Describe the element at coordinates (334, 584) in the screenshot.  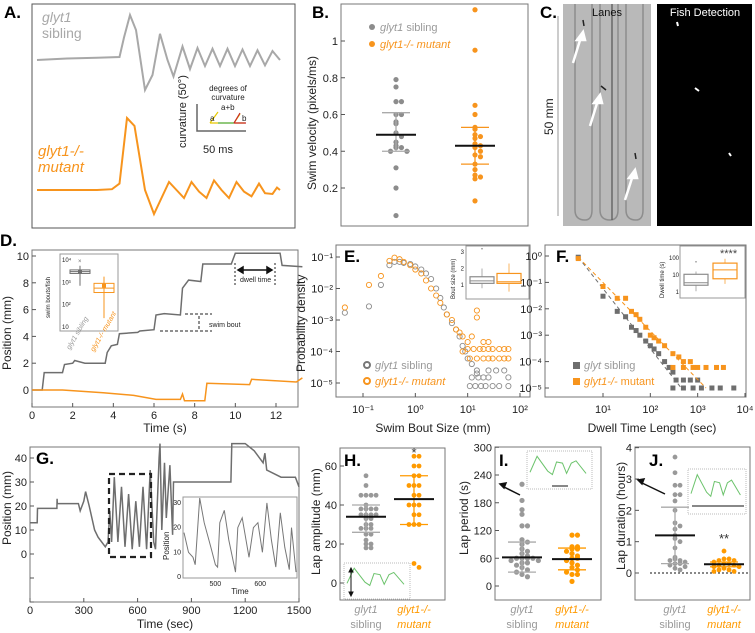
I see `h-y-tick-label: 0` at that location.